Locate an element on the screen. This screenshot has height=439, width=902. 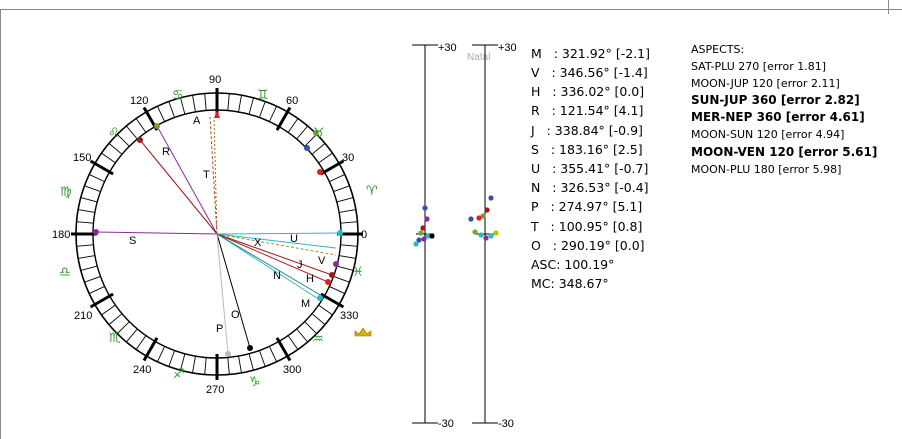
aspect-row: SAT-PLU 270 [error 1.81] is located at coordinates (758, 67).